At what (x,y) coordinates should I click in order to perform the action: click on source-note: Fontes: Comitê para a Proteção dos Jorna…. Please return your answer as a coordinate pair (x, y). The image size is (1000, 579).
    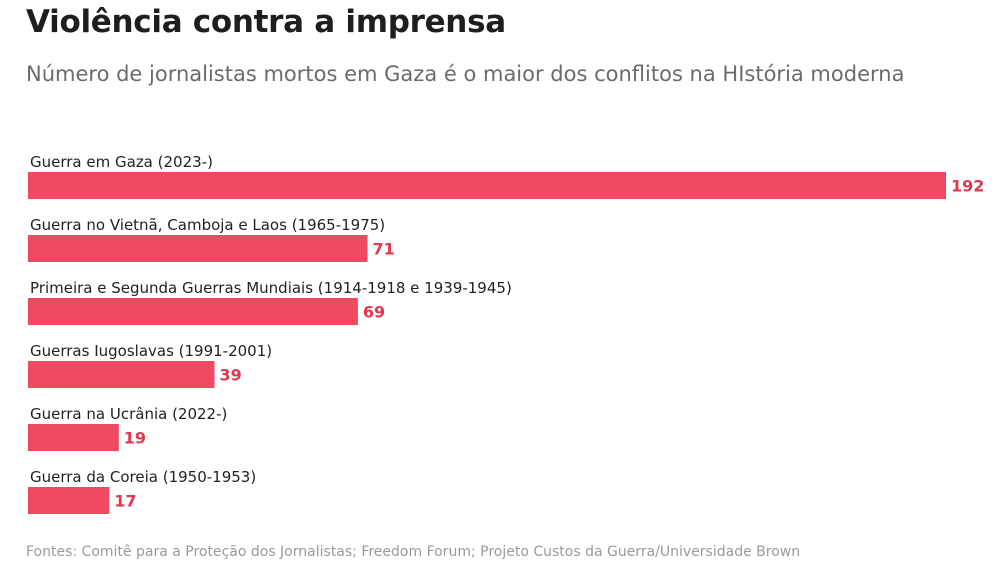
    Looking at the image, I should click on (413, 552).